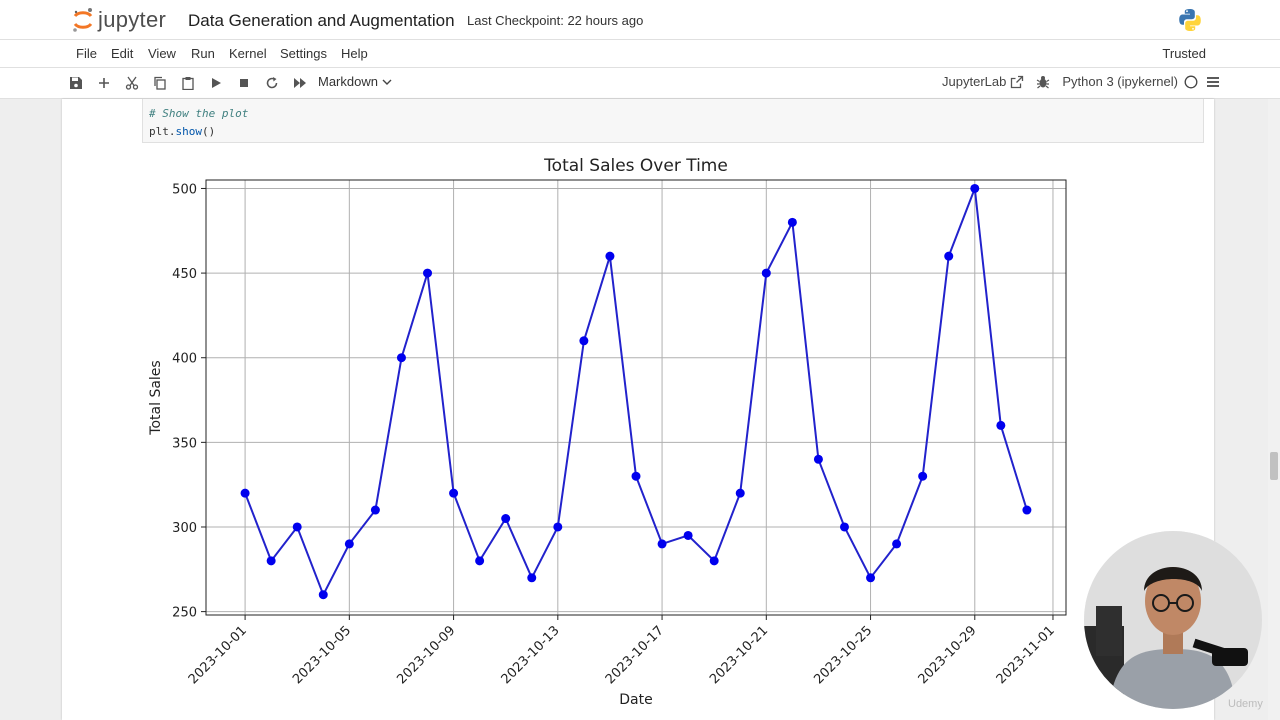  Describe the element at coordinates (303, 53) in the screenshot. I see `menu-settings: Settings` at that location.